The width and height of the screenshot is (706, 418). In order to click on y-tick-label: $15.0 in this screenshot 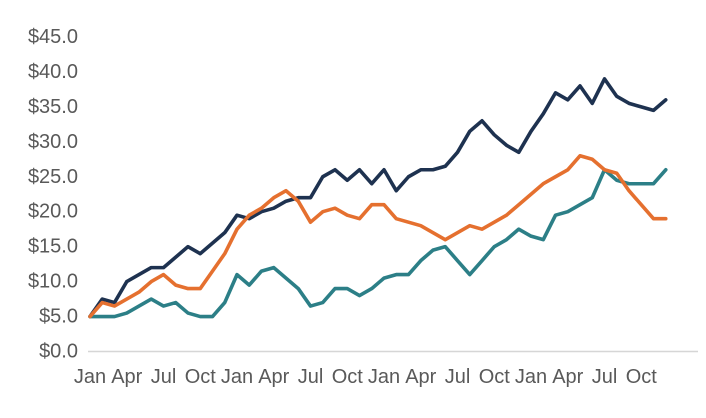, I will do `click(53, 247)`.